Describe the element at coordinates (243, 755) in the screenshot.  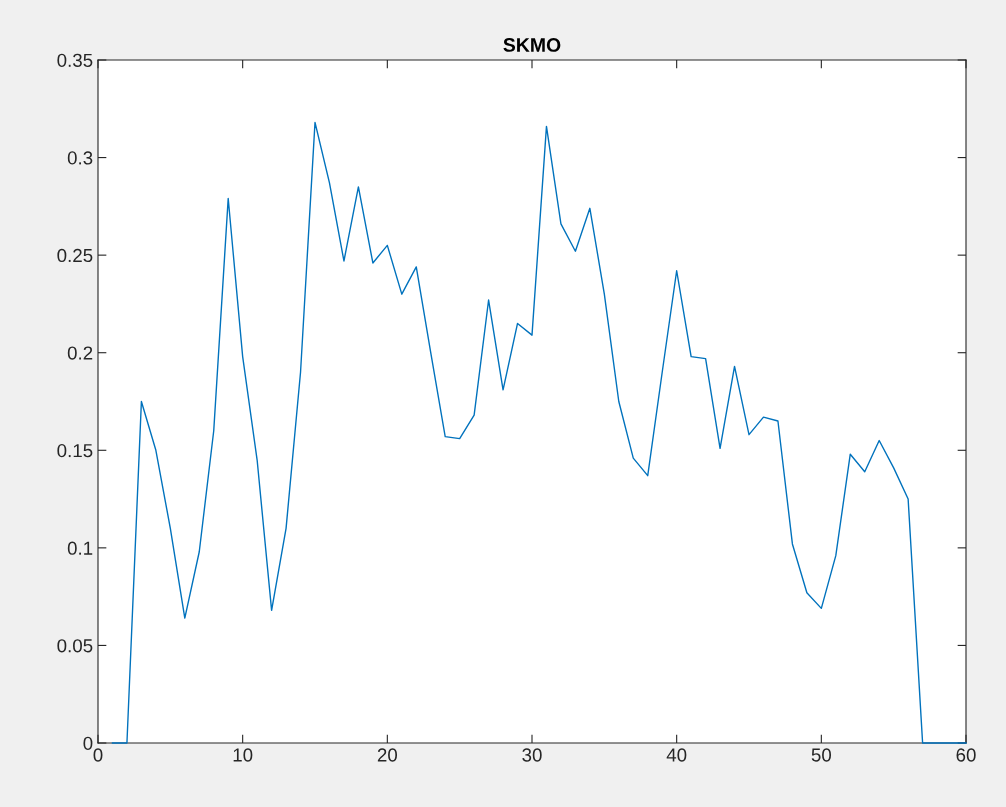
I see `x-tick-label: 10` at that location.